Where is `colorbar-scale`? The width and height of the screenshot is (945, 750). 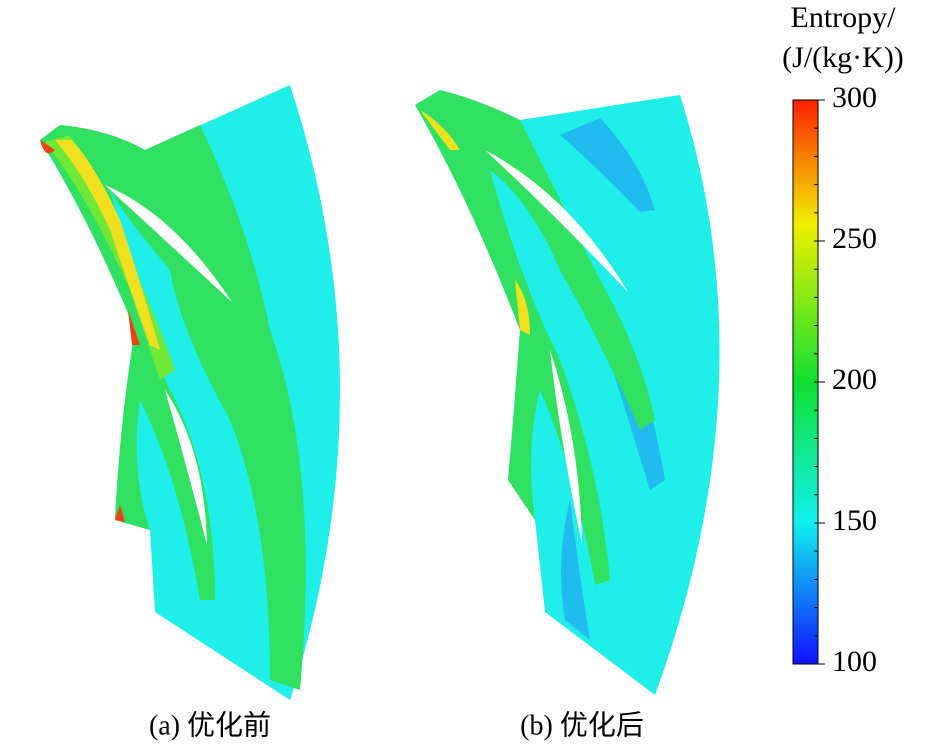
colorbar-scale is located at coordinates (805, 382).